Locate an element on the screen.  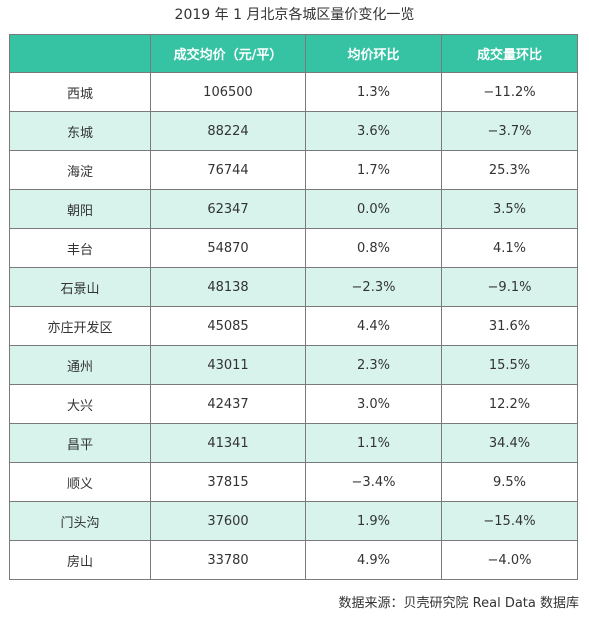
price-cell: 48138 is located at coordinates (228, 287).